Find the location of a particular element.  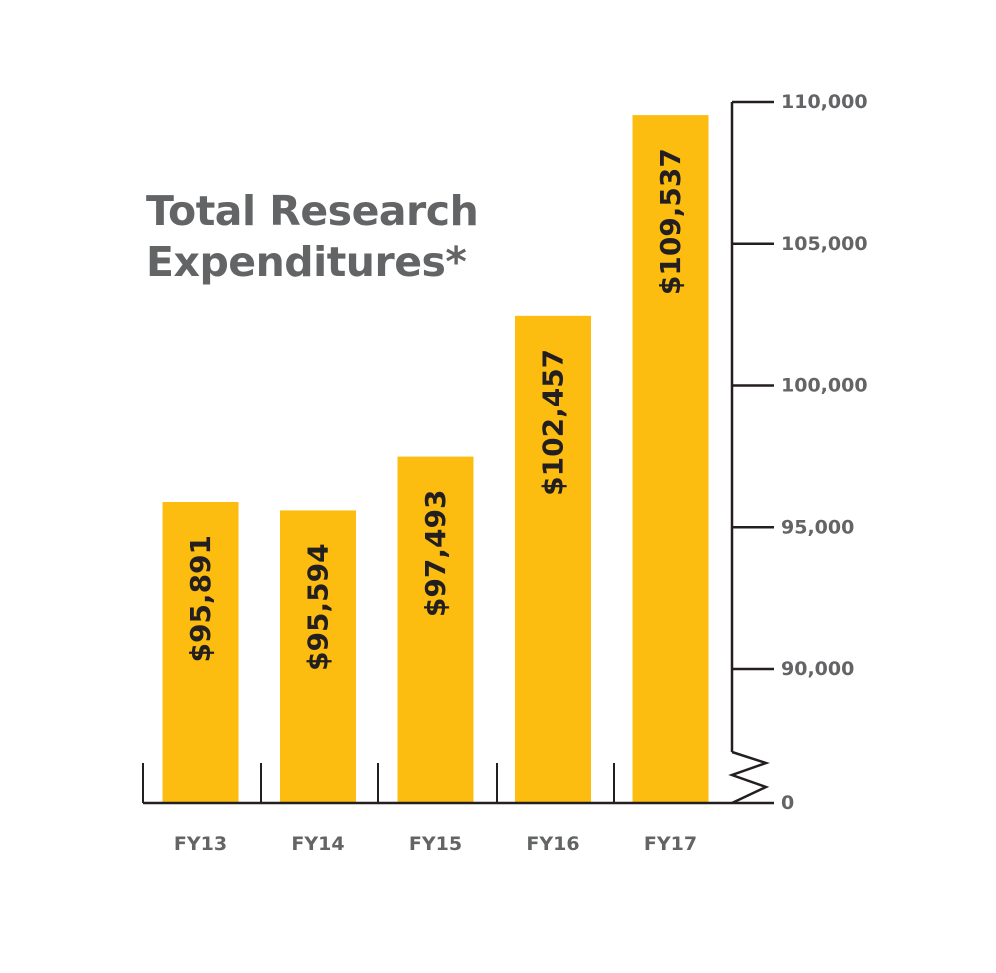

x-tick-label-fy13: FY13 is located at coordinates (200, 844).